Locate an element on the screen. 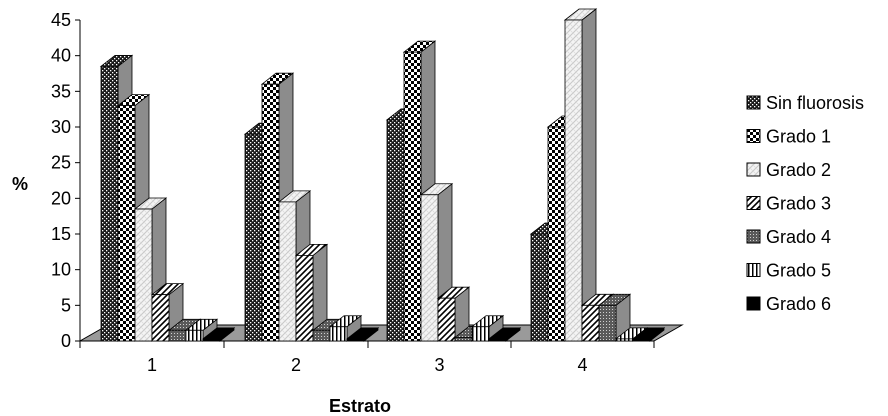 The width and height of the screenshot is (888, 416). legend-label: Grado 5 is located at coordinates (798, 271).